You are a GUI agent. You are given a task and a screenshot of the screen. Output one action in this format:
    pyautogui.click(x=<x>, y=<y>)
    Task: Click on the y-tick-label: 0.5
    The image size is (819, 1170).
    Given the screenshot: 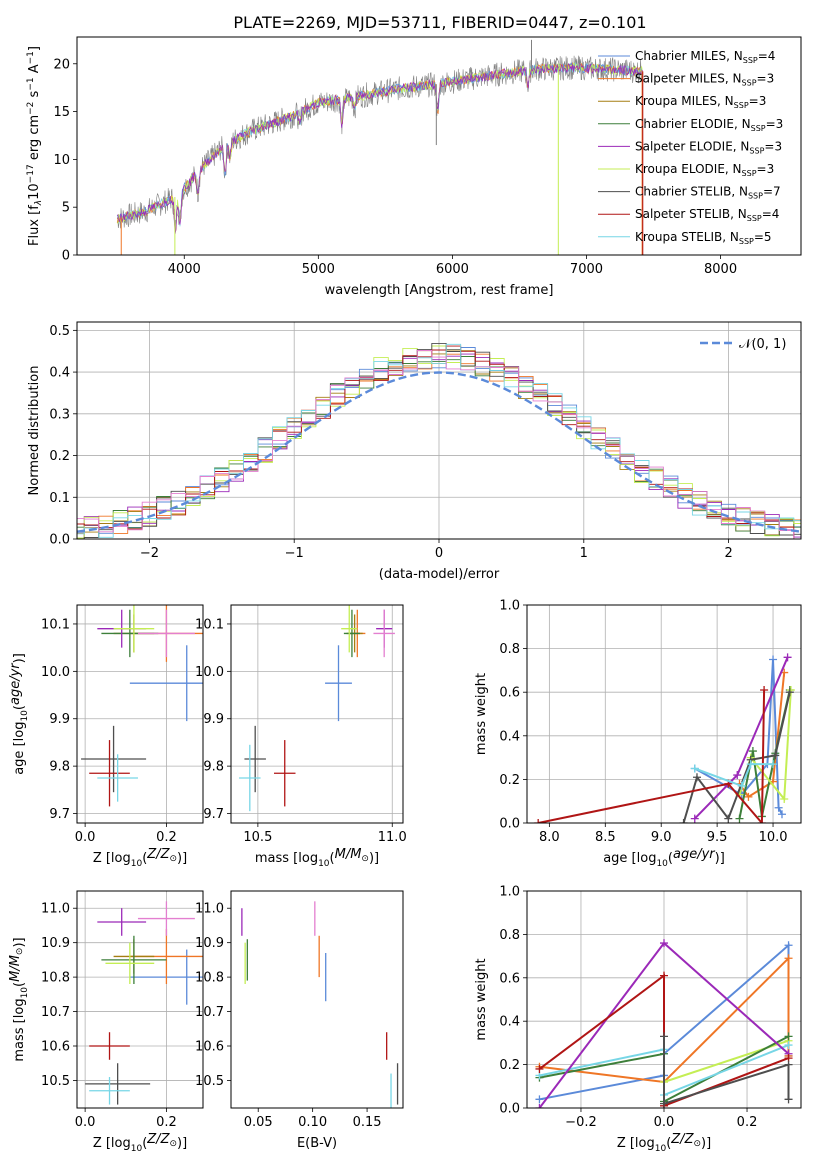 What is the action you would take?
    pyautogui.click(x=59, y=331)
    